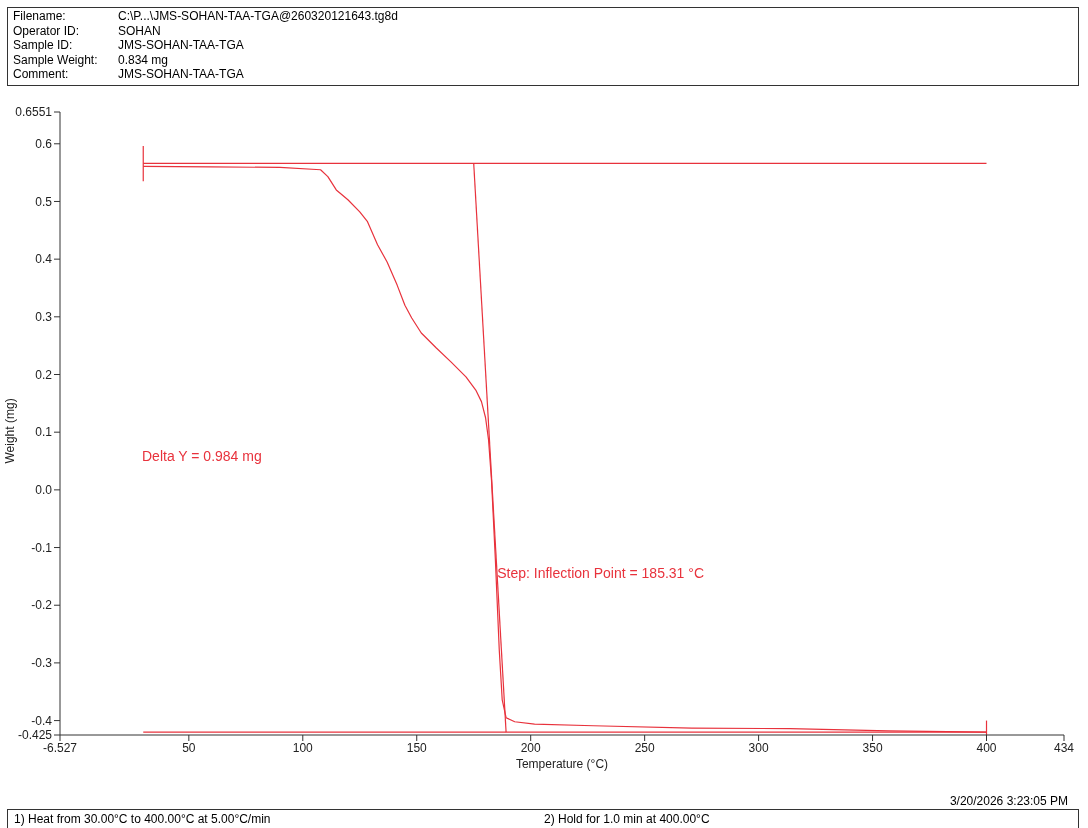 The image size is (1088, 828). I want to click on y-tick-label: 0.2, so click(44, 374).